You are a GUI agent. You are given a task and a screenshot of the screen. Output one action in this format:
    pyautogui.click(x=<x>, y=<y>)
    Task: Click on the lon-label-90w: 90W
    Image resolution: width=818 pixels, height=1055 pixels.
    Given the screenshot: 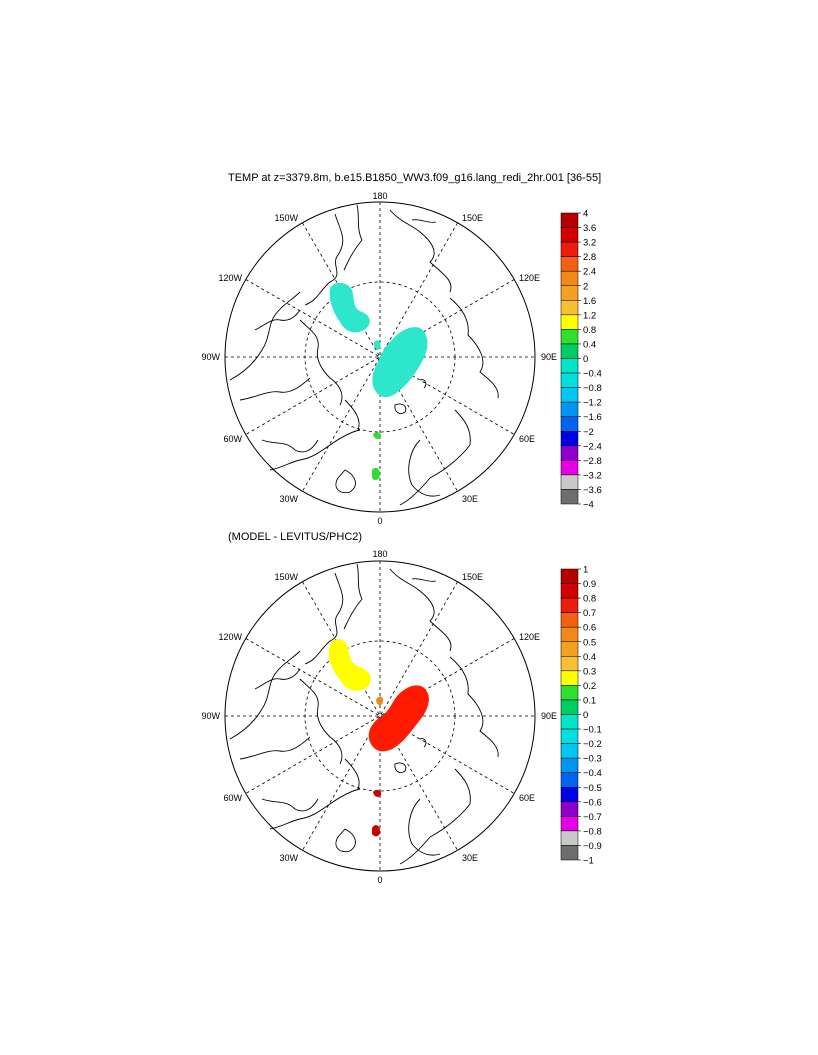 What is the action you would take?
    pyautogui.click(x=210, y=716)
    